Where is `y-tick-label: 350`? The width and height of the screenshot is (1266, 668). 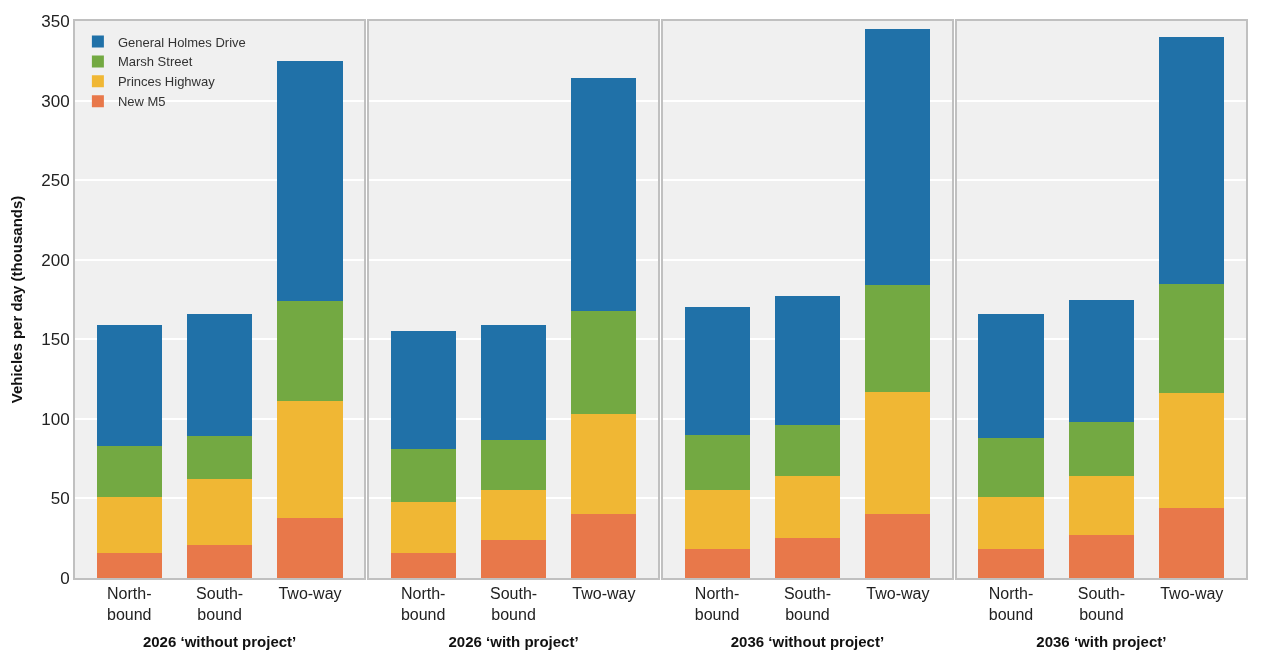 y-tick-label: 350 is located at coordinates (55, 21).